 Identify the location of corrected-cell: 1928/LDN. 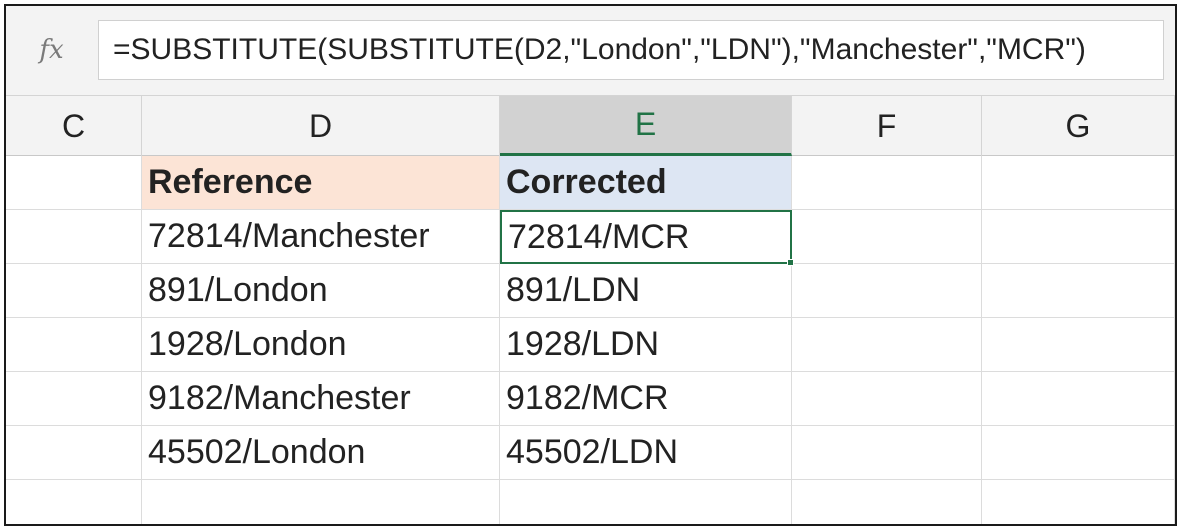
(646, 345).